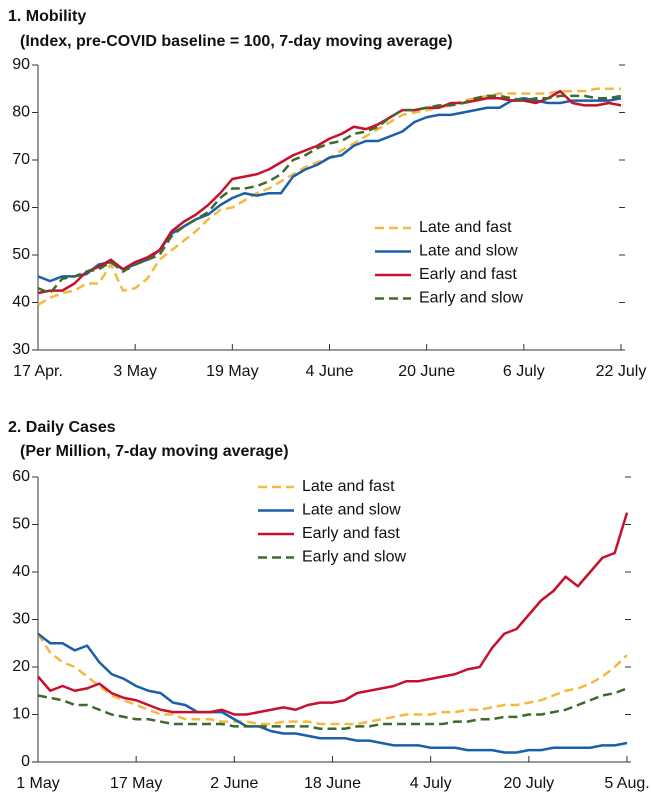 The image size is (651, 793). Describe the element at coordinates (154, 451) in the screenshot. I see `chart-subtitle: (Per Million, 7-day moving average)` at that location.